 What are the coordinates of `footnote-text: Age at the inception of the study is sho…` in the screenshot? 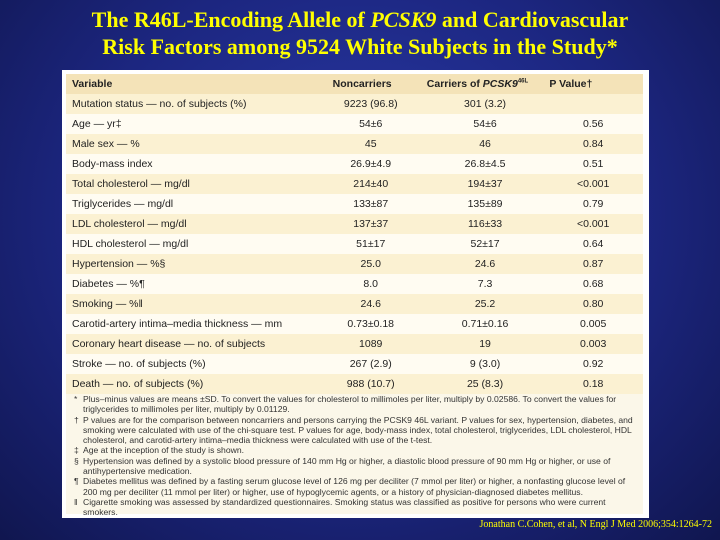 It's located at (163, 450).